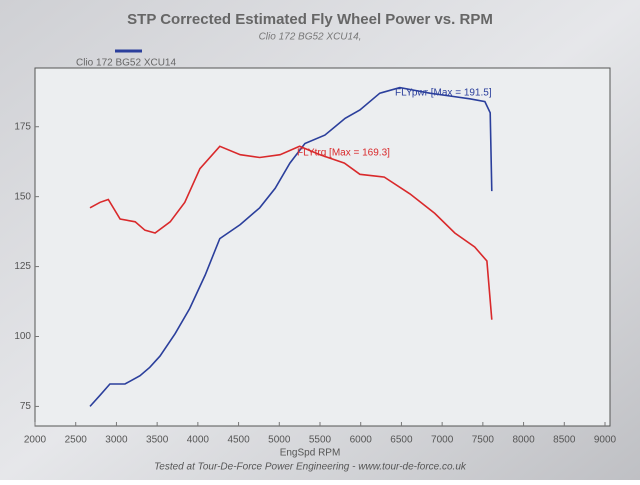 This screenshot has height=485, width=640. I want to click on x-tick-label: 2000, so click(35, 440).